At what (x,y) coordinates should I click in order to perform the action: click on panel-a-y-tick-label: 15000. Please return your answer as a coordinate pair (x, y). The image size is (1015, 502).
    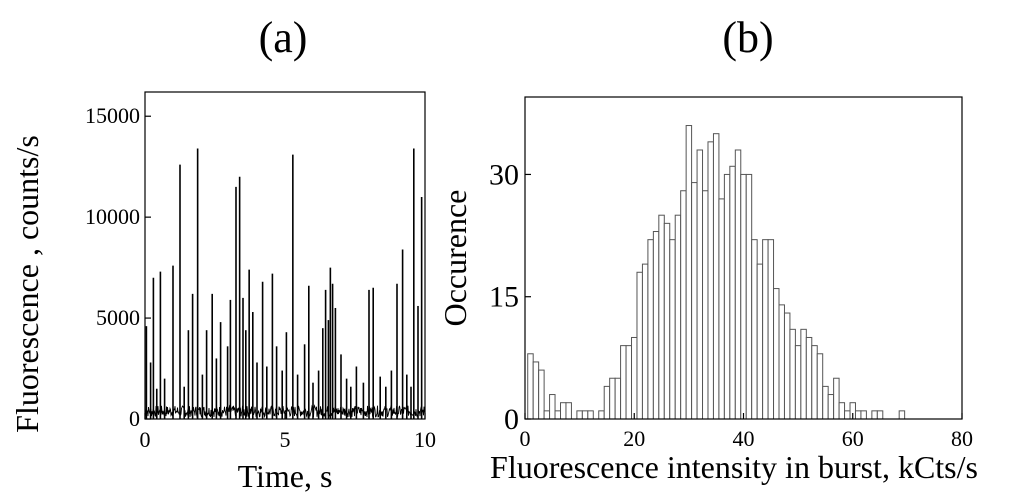
    Looking at the image, I should click on (112, 115).